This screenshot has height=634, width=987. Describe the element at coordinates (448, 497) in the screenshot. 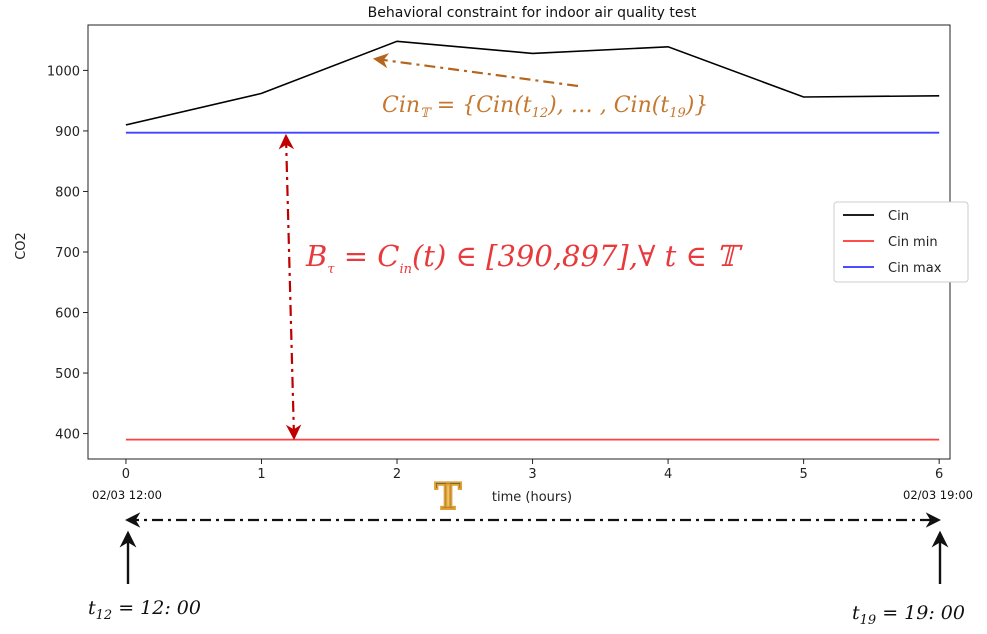

I see `period-symbol: 𝕋` at that location.